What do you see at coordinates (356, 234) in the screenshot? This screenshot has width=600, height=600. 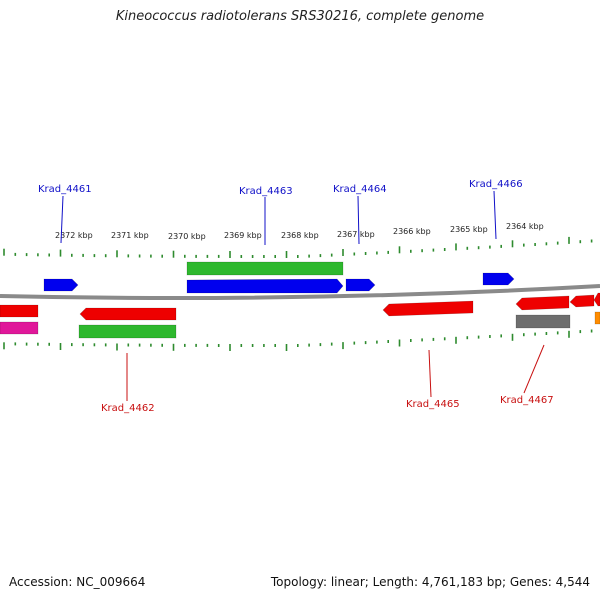 I see `scale-label: 2367 kbp` at bounding box center [356, 234].